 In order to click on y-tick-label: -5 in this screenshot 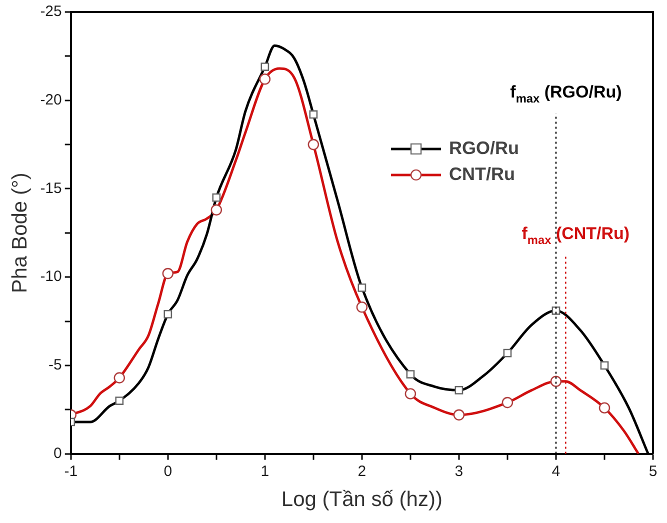, I will do `click(55, 365)`.